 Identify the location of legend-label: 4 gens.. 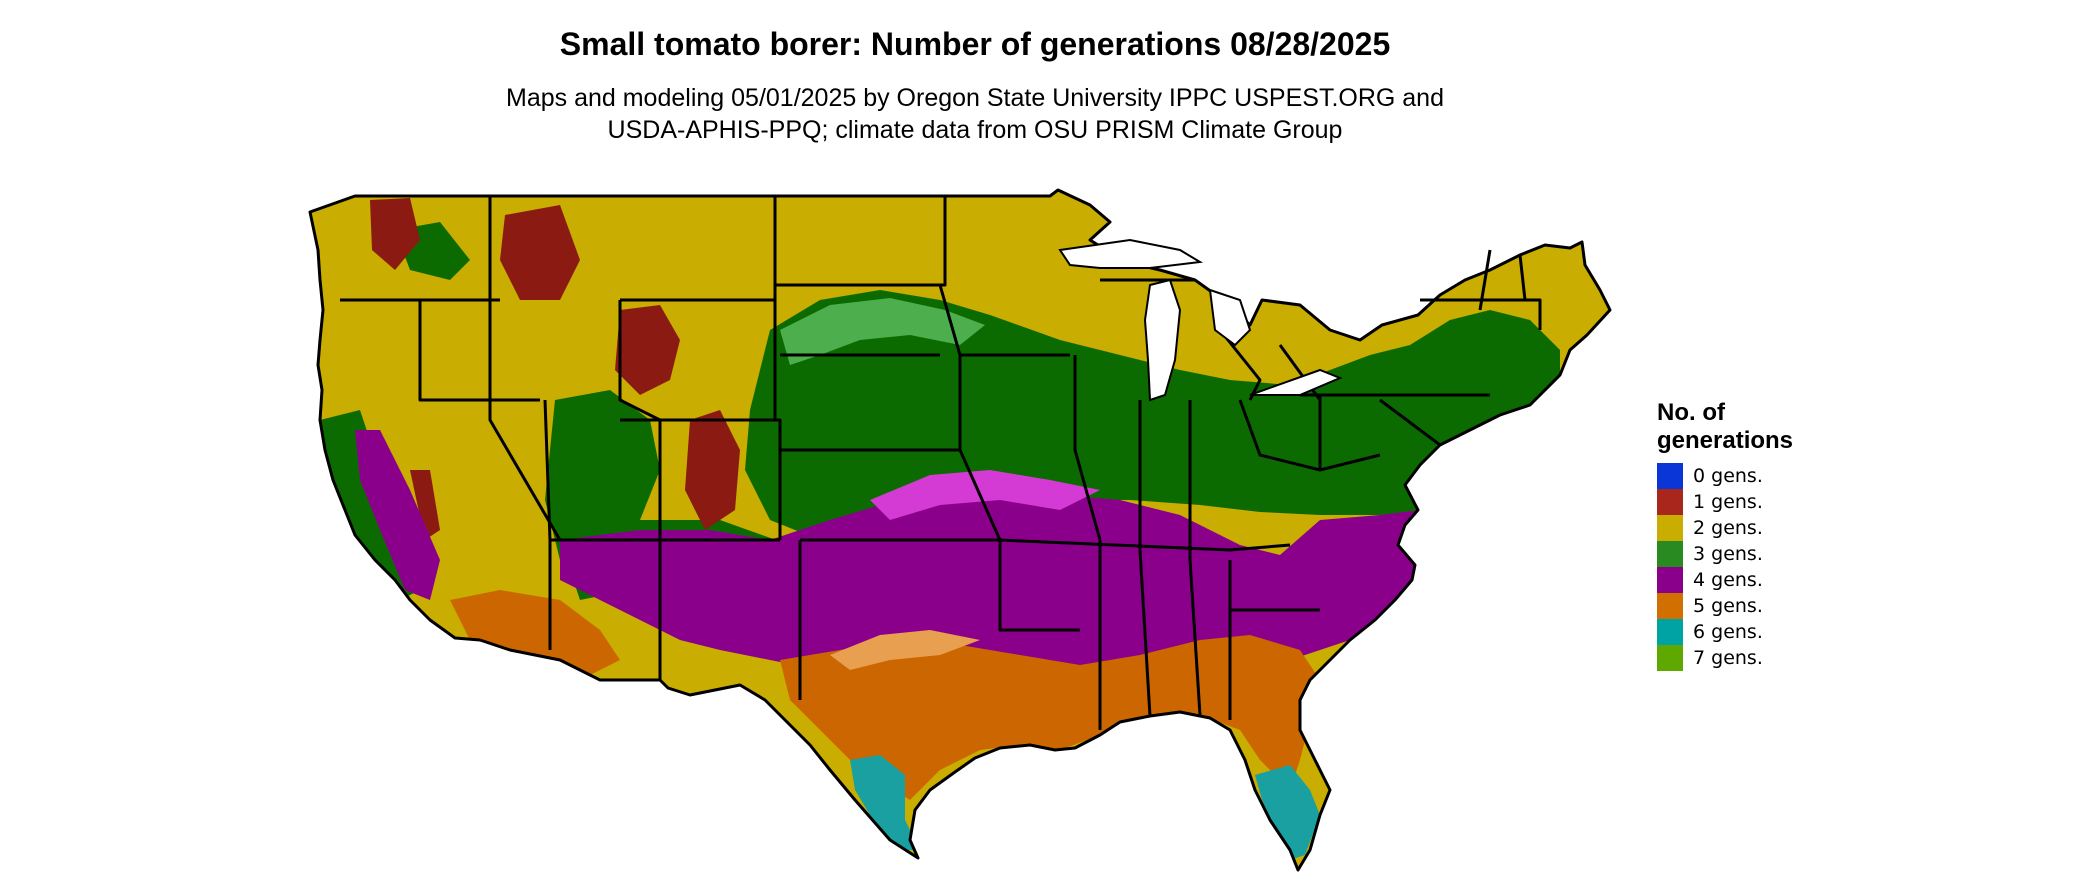
(1728, 580).